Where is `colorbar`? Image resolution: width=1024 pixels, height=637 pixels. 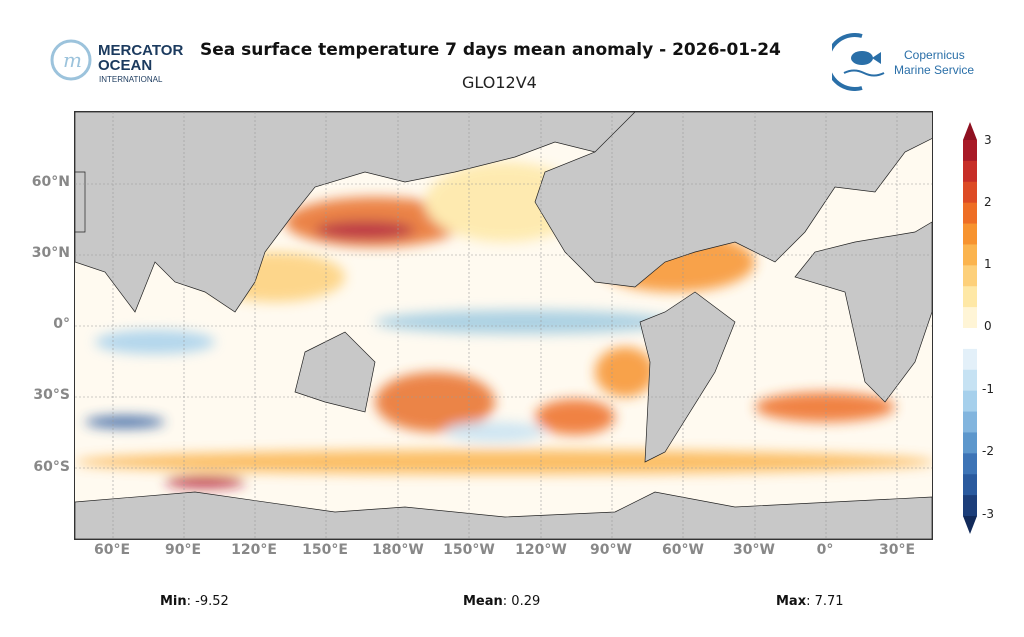
colorbar is located at coordinates (970, 328).